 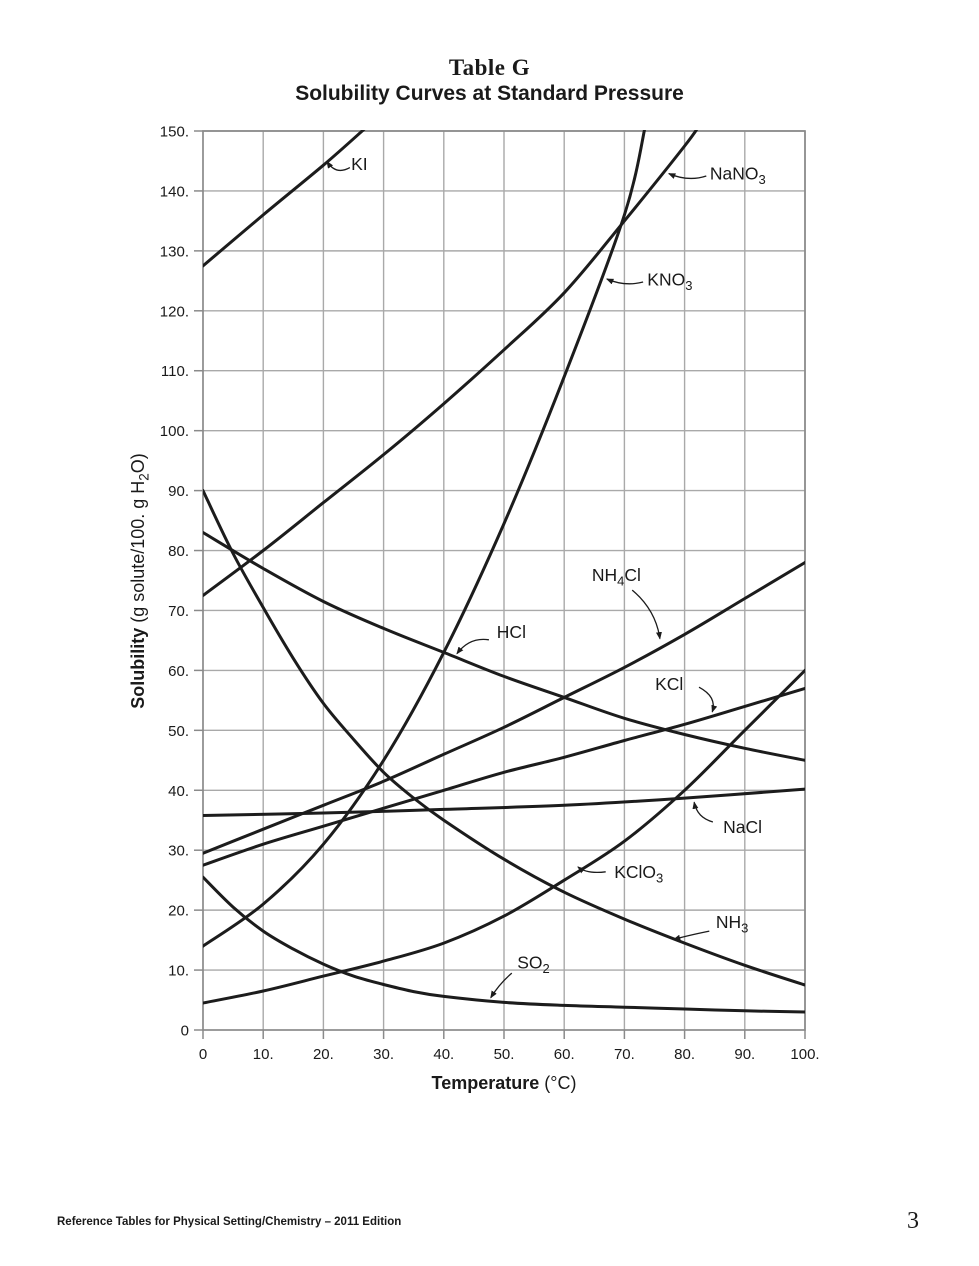 What do you see at coordinates (616, 577) in the screenshot?
I see `label-NH4Cl: NH4Cl` at bounding box center [616, 577].